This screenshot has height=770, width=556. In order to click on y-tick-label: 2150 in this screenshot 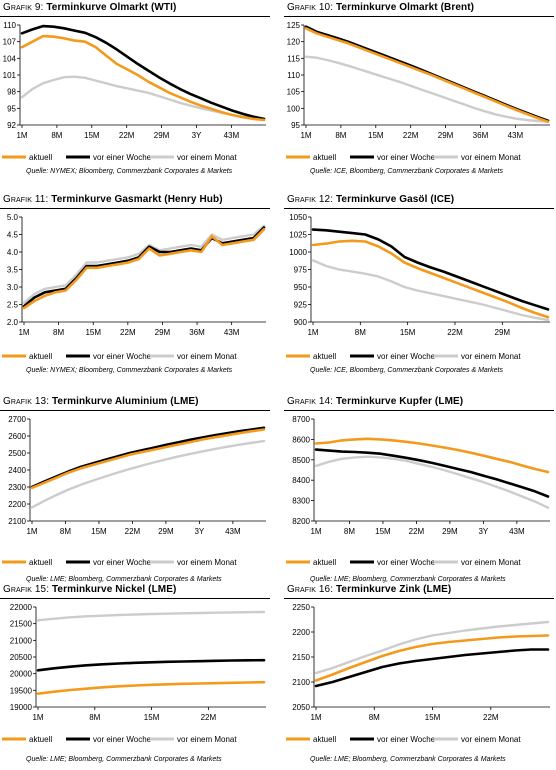, I will do `click(301, 657)`.